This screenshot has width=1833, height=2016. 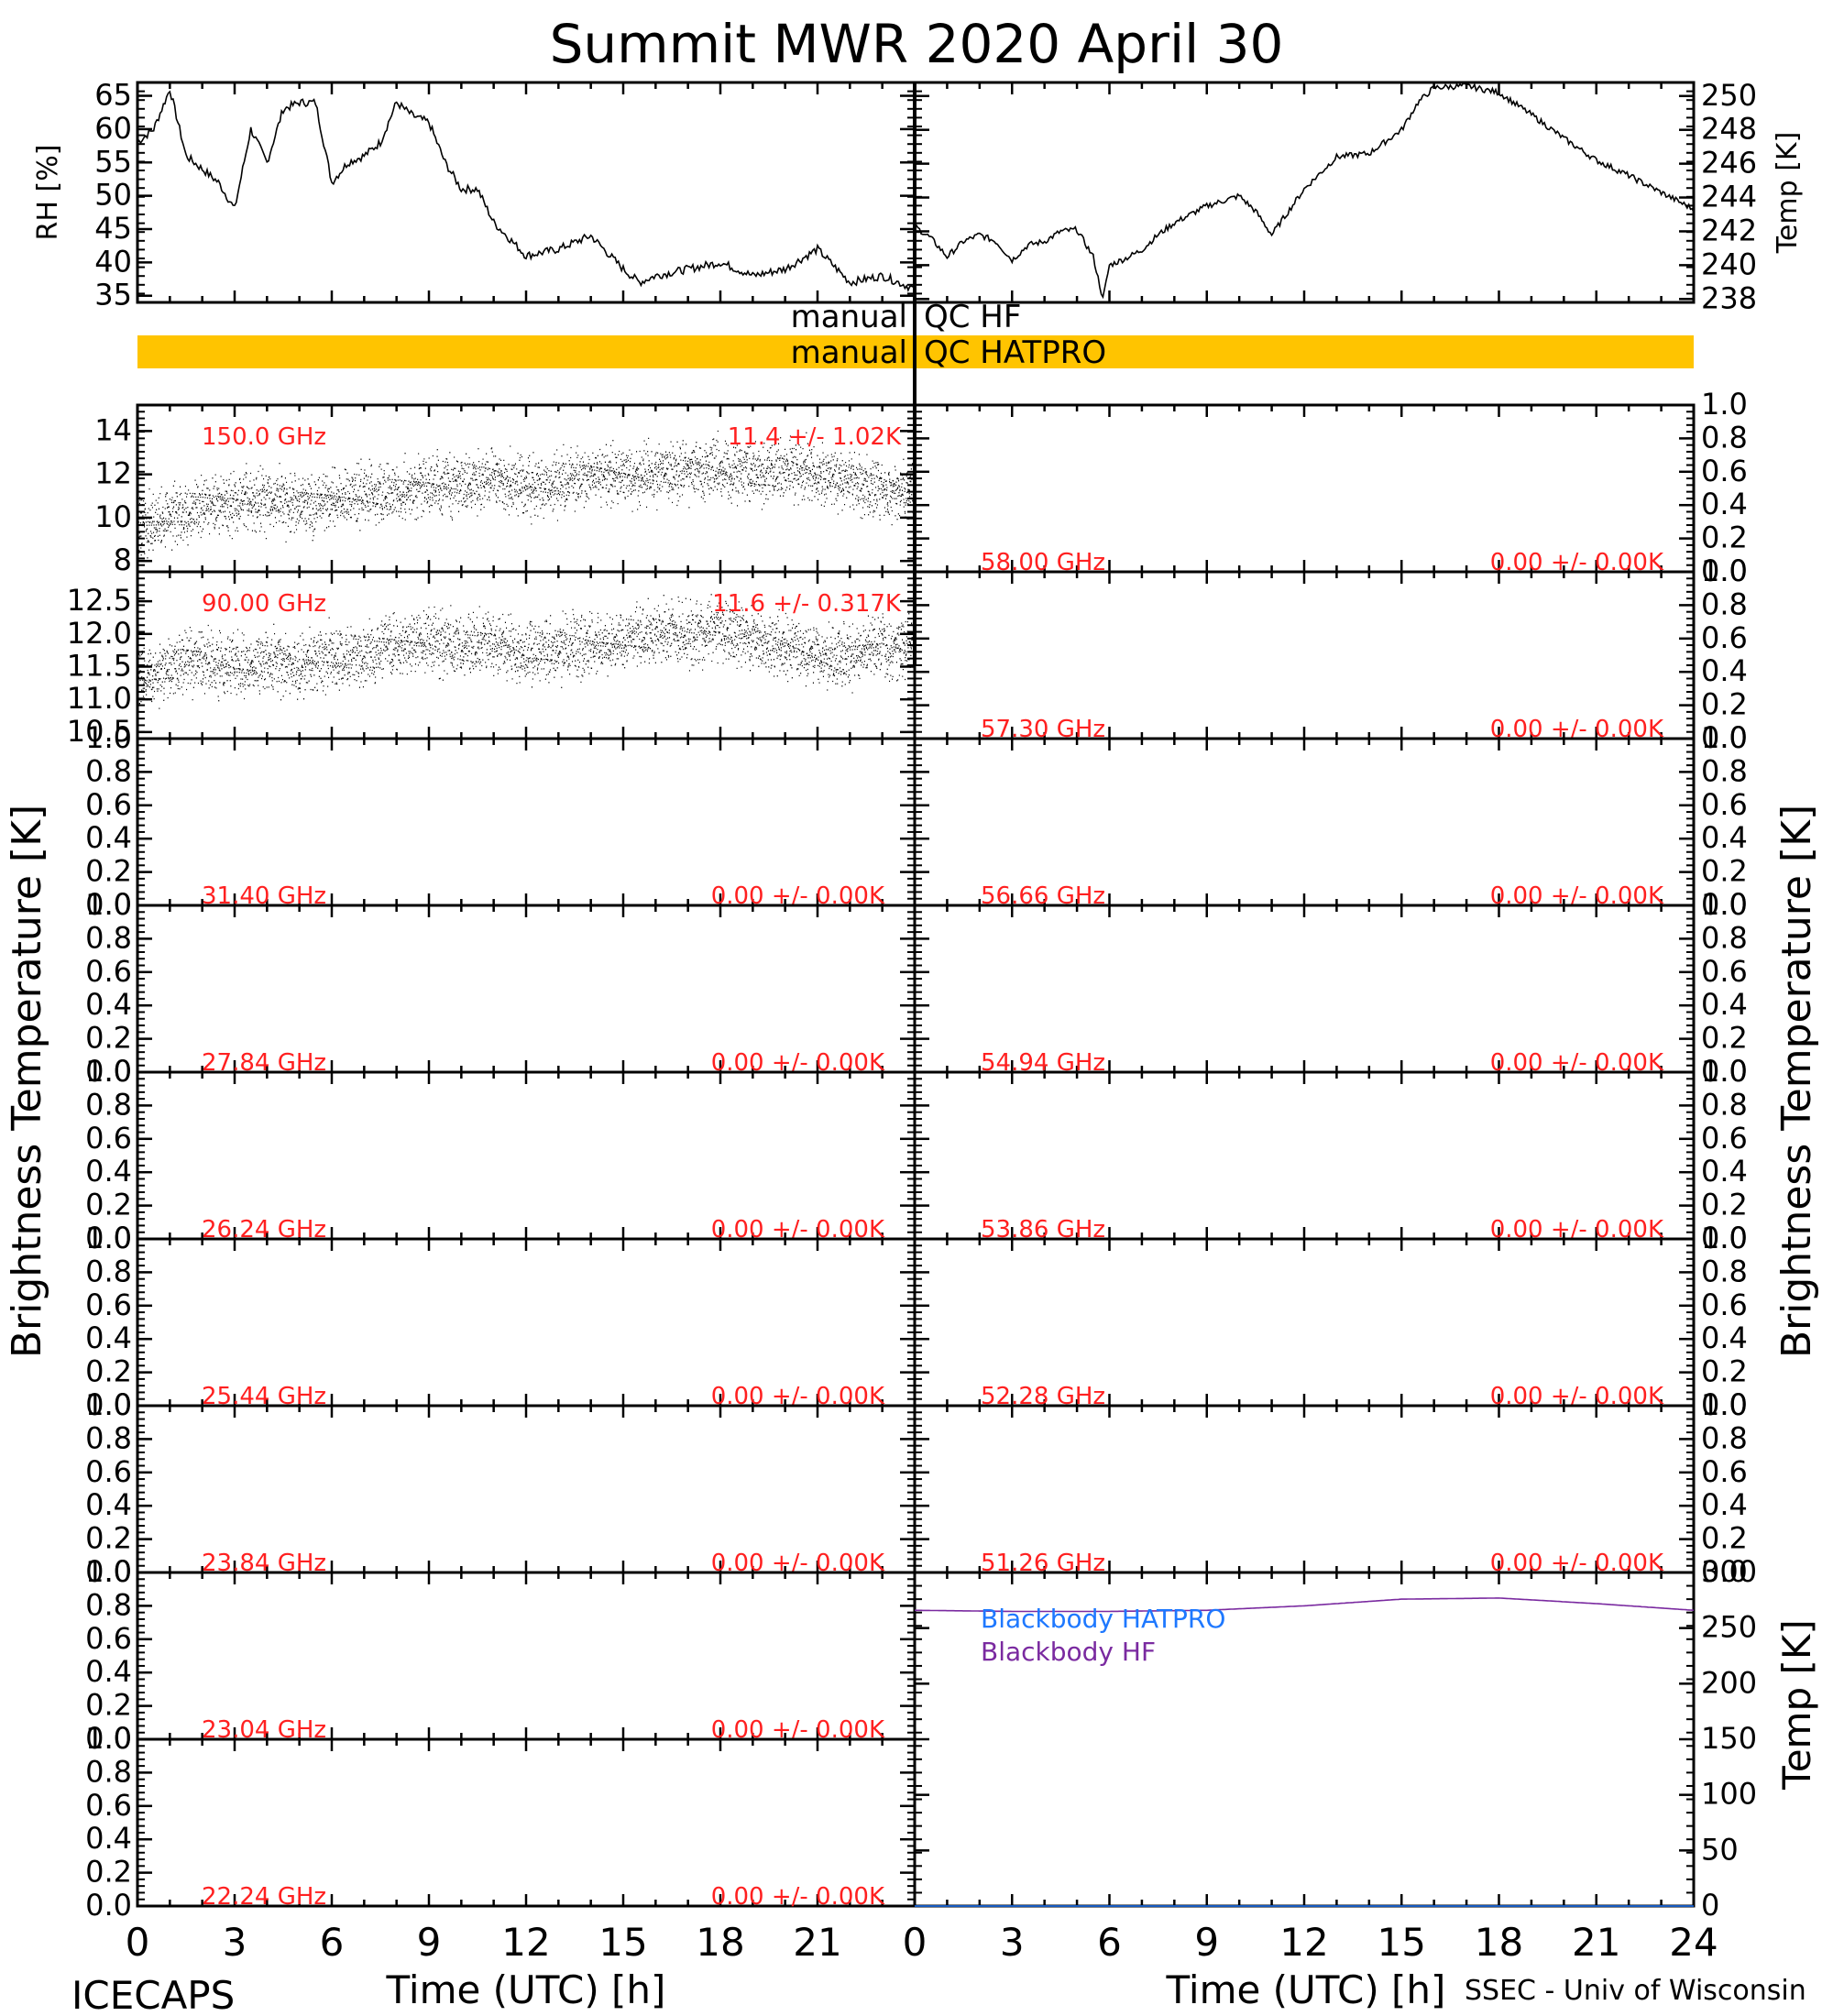 What do you see at coordinates (1499, 1942) in the screenshot?
I see `time-tick-label-right: 18` at bounding box center [1499, 1942].